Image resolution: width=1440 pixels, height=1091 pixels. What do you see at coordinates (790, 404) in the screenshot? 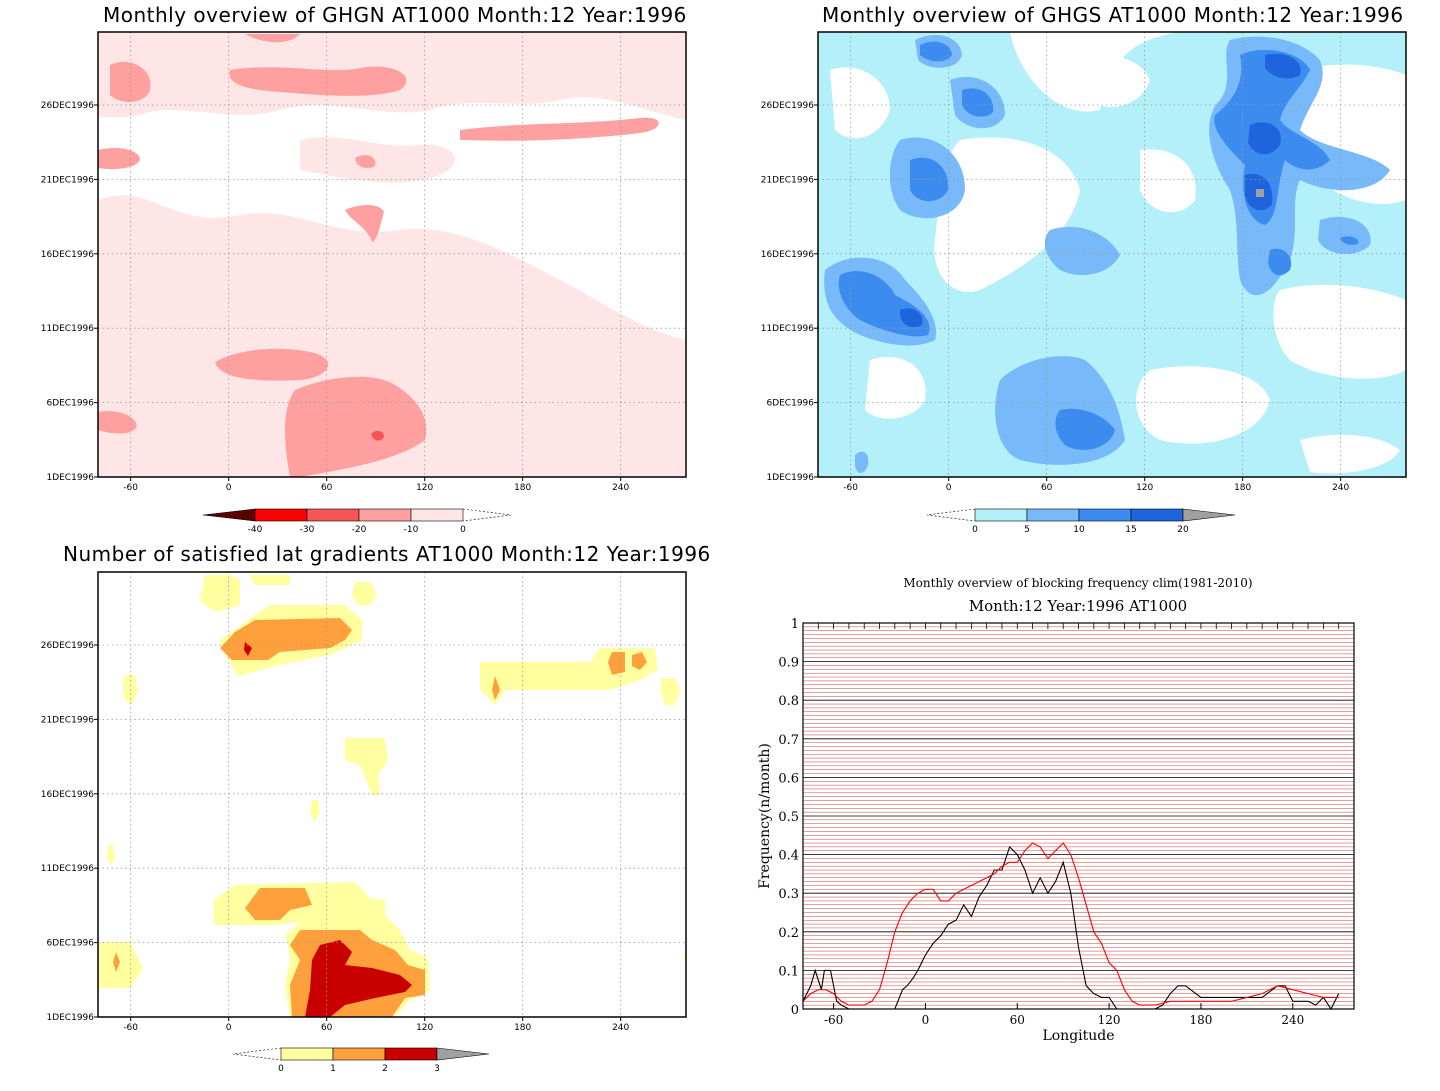
I see `ghgs-y-tick-label: 6DEC1996` at bounding box center [790, 404].